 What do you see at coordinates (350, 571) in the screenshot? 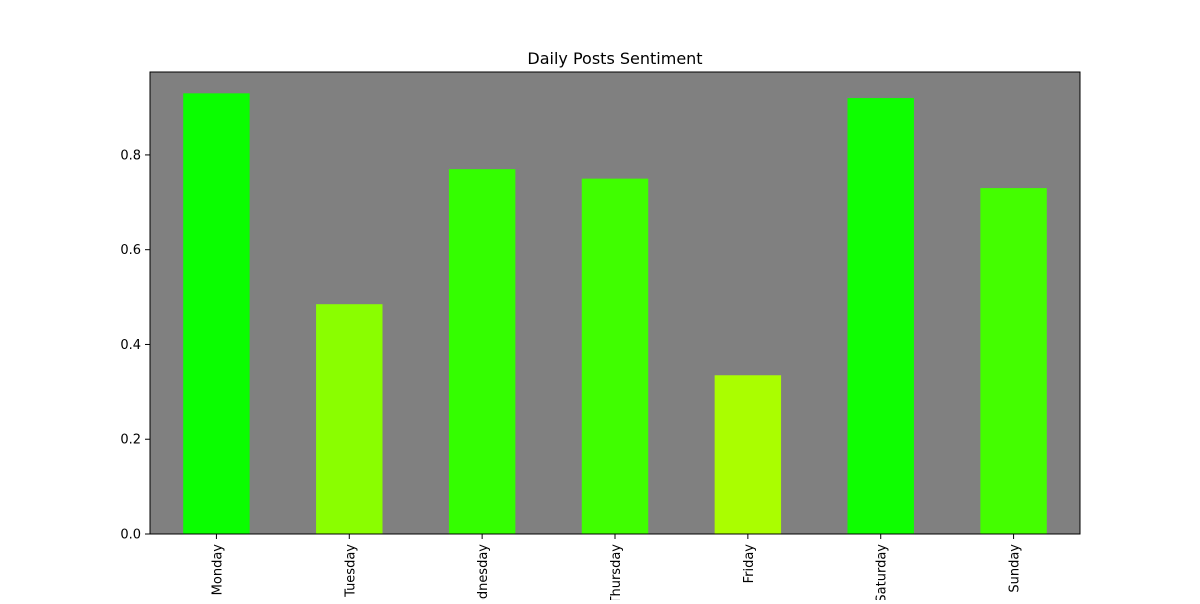
I see `x-tick-label-tuesday: Tuesday` at bounding box center [350, 571].